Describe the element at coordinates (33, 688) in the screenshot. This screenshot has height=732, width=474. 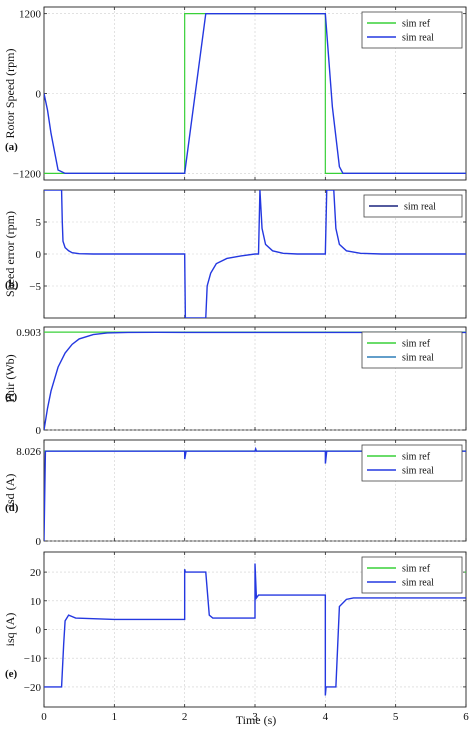
I see `y-tick-label: −20` at that location.